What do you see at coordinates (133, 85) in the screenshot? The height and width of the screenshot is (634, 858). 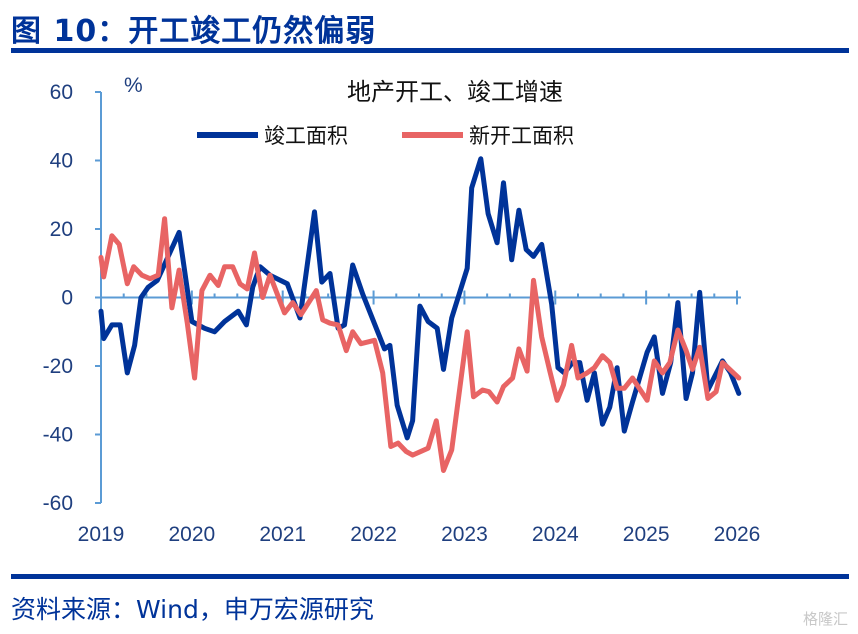 I see `y-unit-label: %` at bounding box center [133, 85].